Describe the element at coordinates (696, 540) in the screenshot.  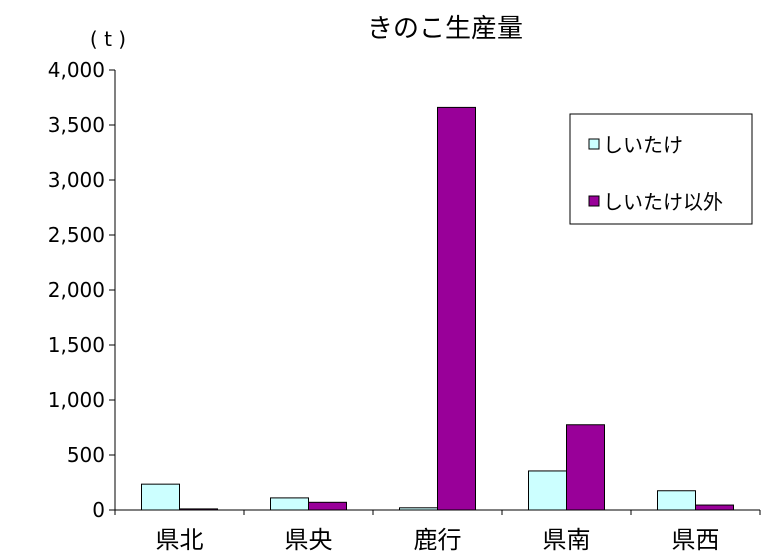
I see `x-tick-label: 県西` at that location.